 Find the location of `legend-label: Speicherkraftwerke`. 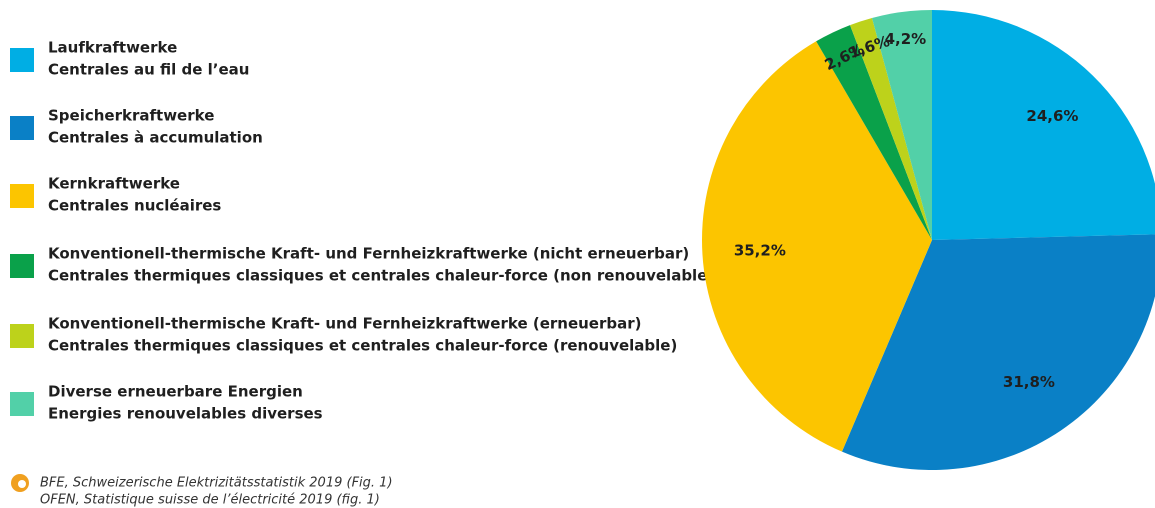

legend-label: Speicherkraftwerke is located at coordinates (131, 116).